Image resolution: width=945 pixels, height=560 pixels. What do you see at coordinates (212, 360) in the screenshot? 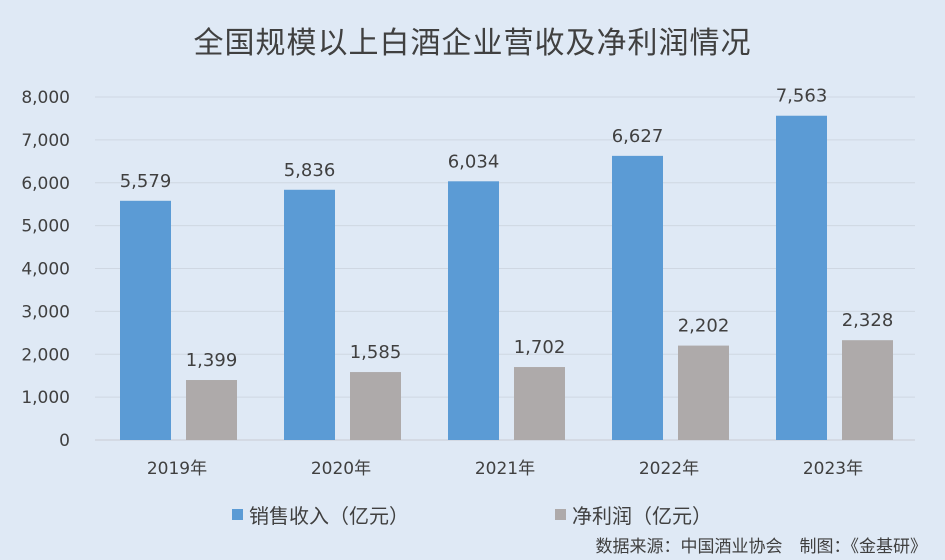
I see `data-label: 1,399` at bounding box center [212, 360].